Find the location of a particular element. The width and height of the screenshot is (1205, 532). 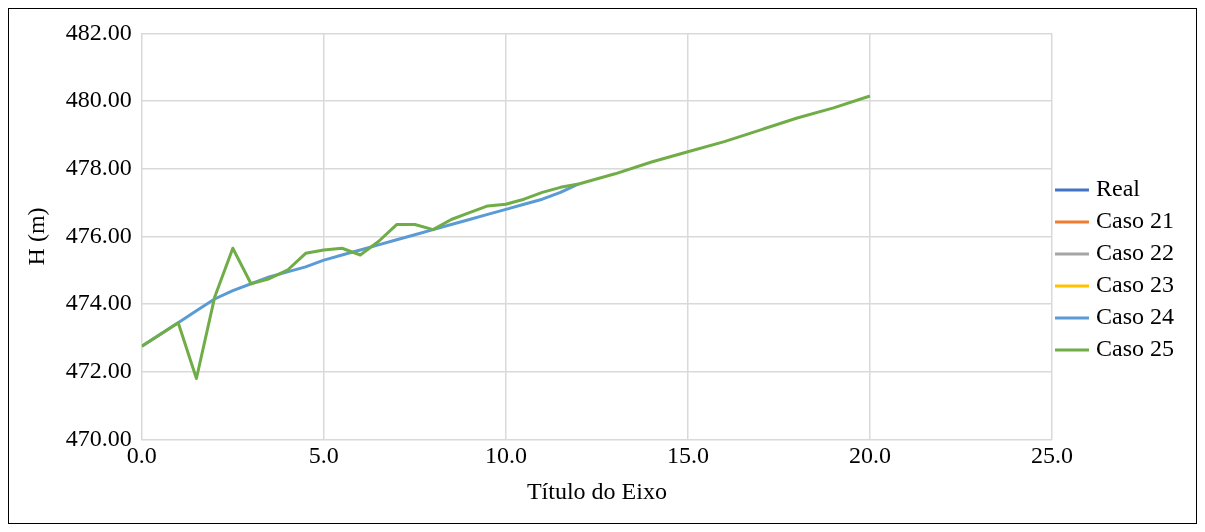

x-tick-label: 25.0 is located at coordinates (1052, 455).